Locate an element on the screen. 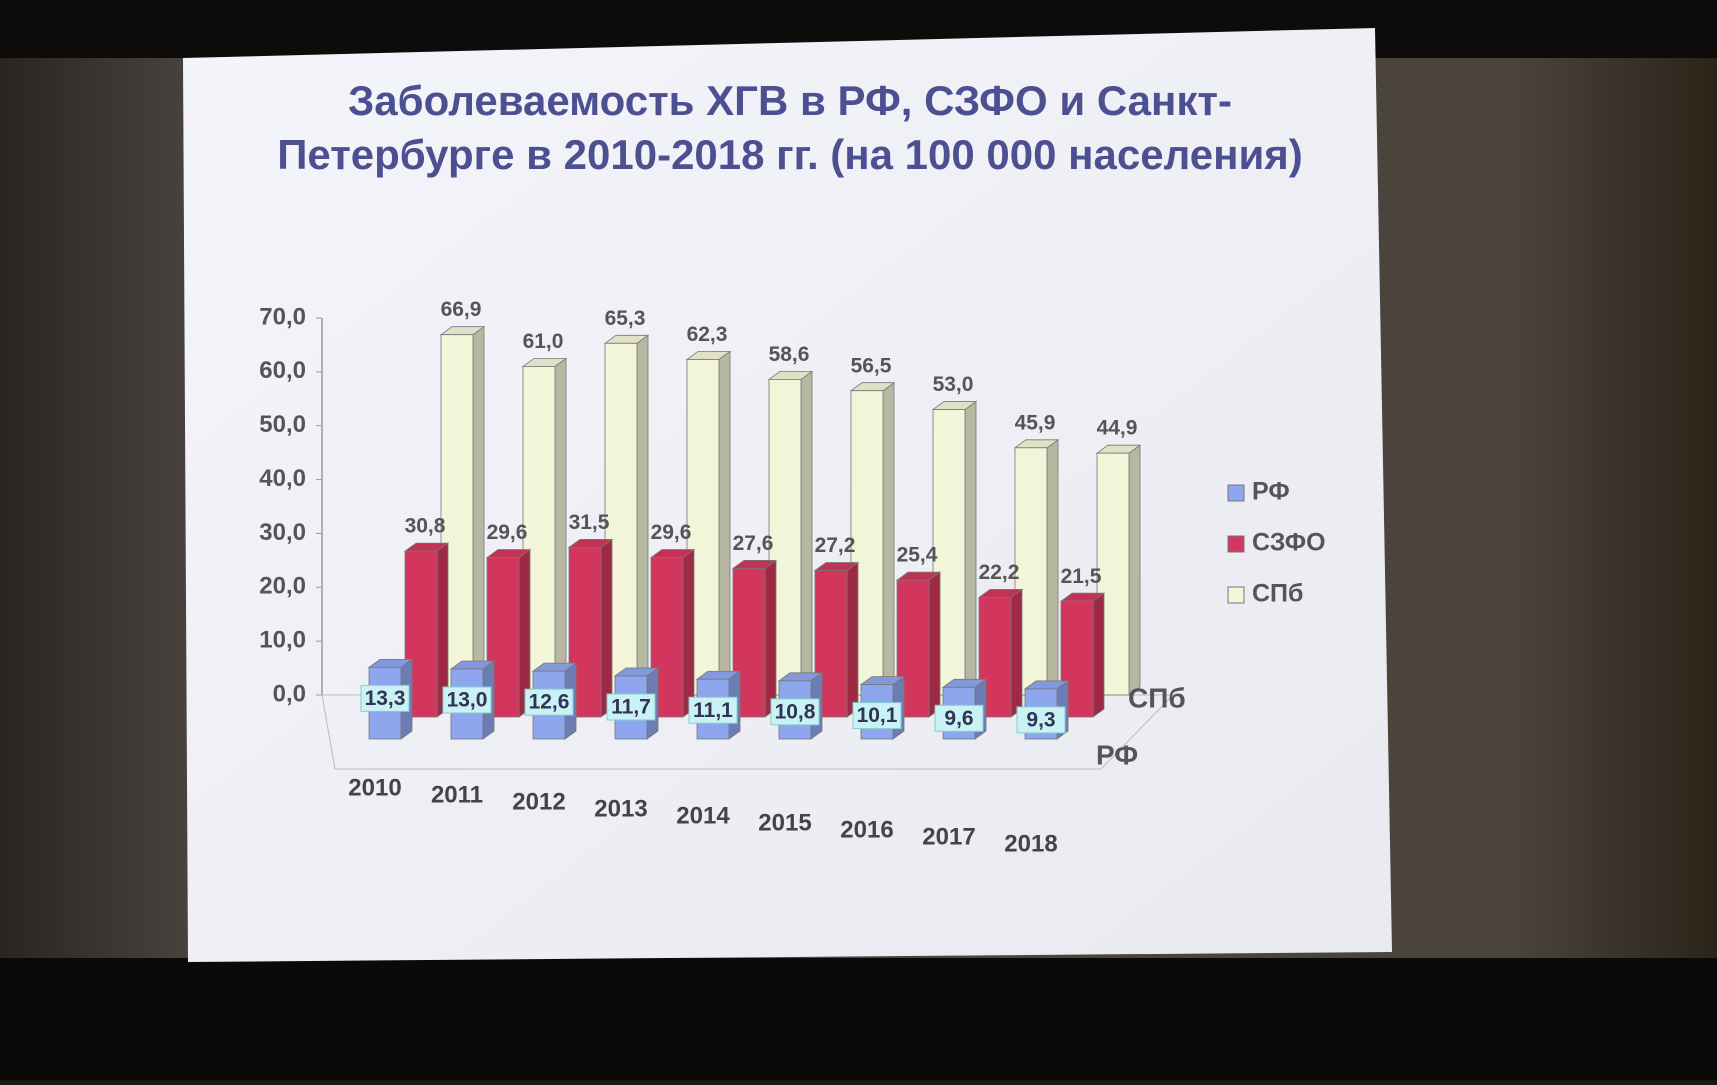  x-tick-label: 2015 is located at coordinates (784, 822).